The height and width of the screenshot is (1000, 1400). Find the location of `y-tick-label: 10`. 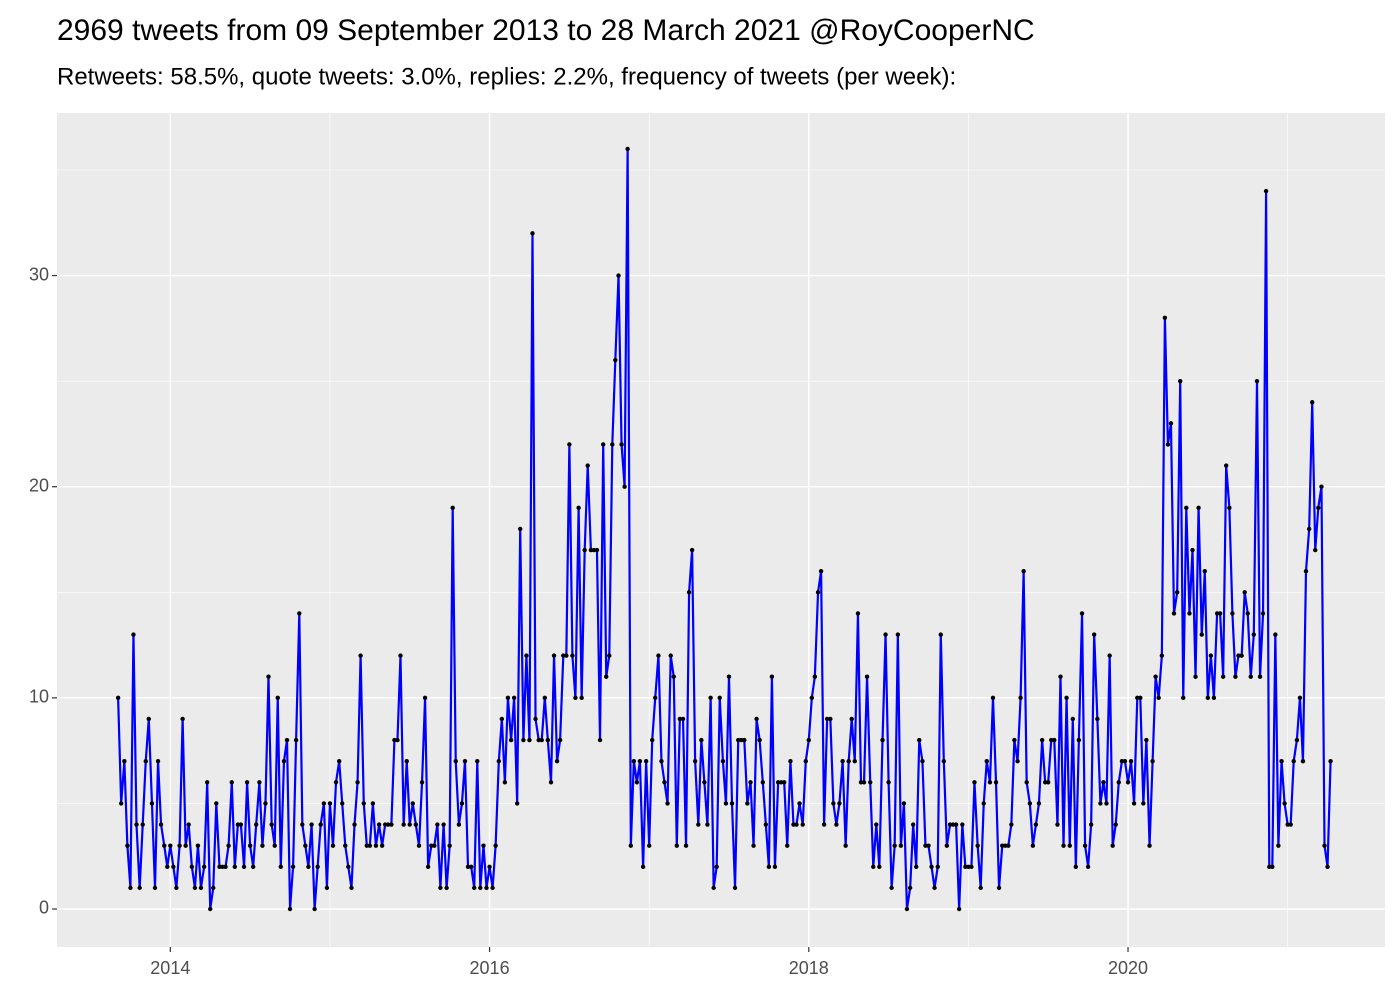

y-tick-label: 10 is located at coordinates (39, 697).